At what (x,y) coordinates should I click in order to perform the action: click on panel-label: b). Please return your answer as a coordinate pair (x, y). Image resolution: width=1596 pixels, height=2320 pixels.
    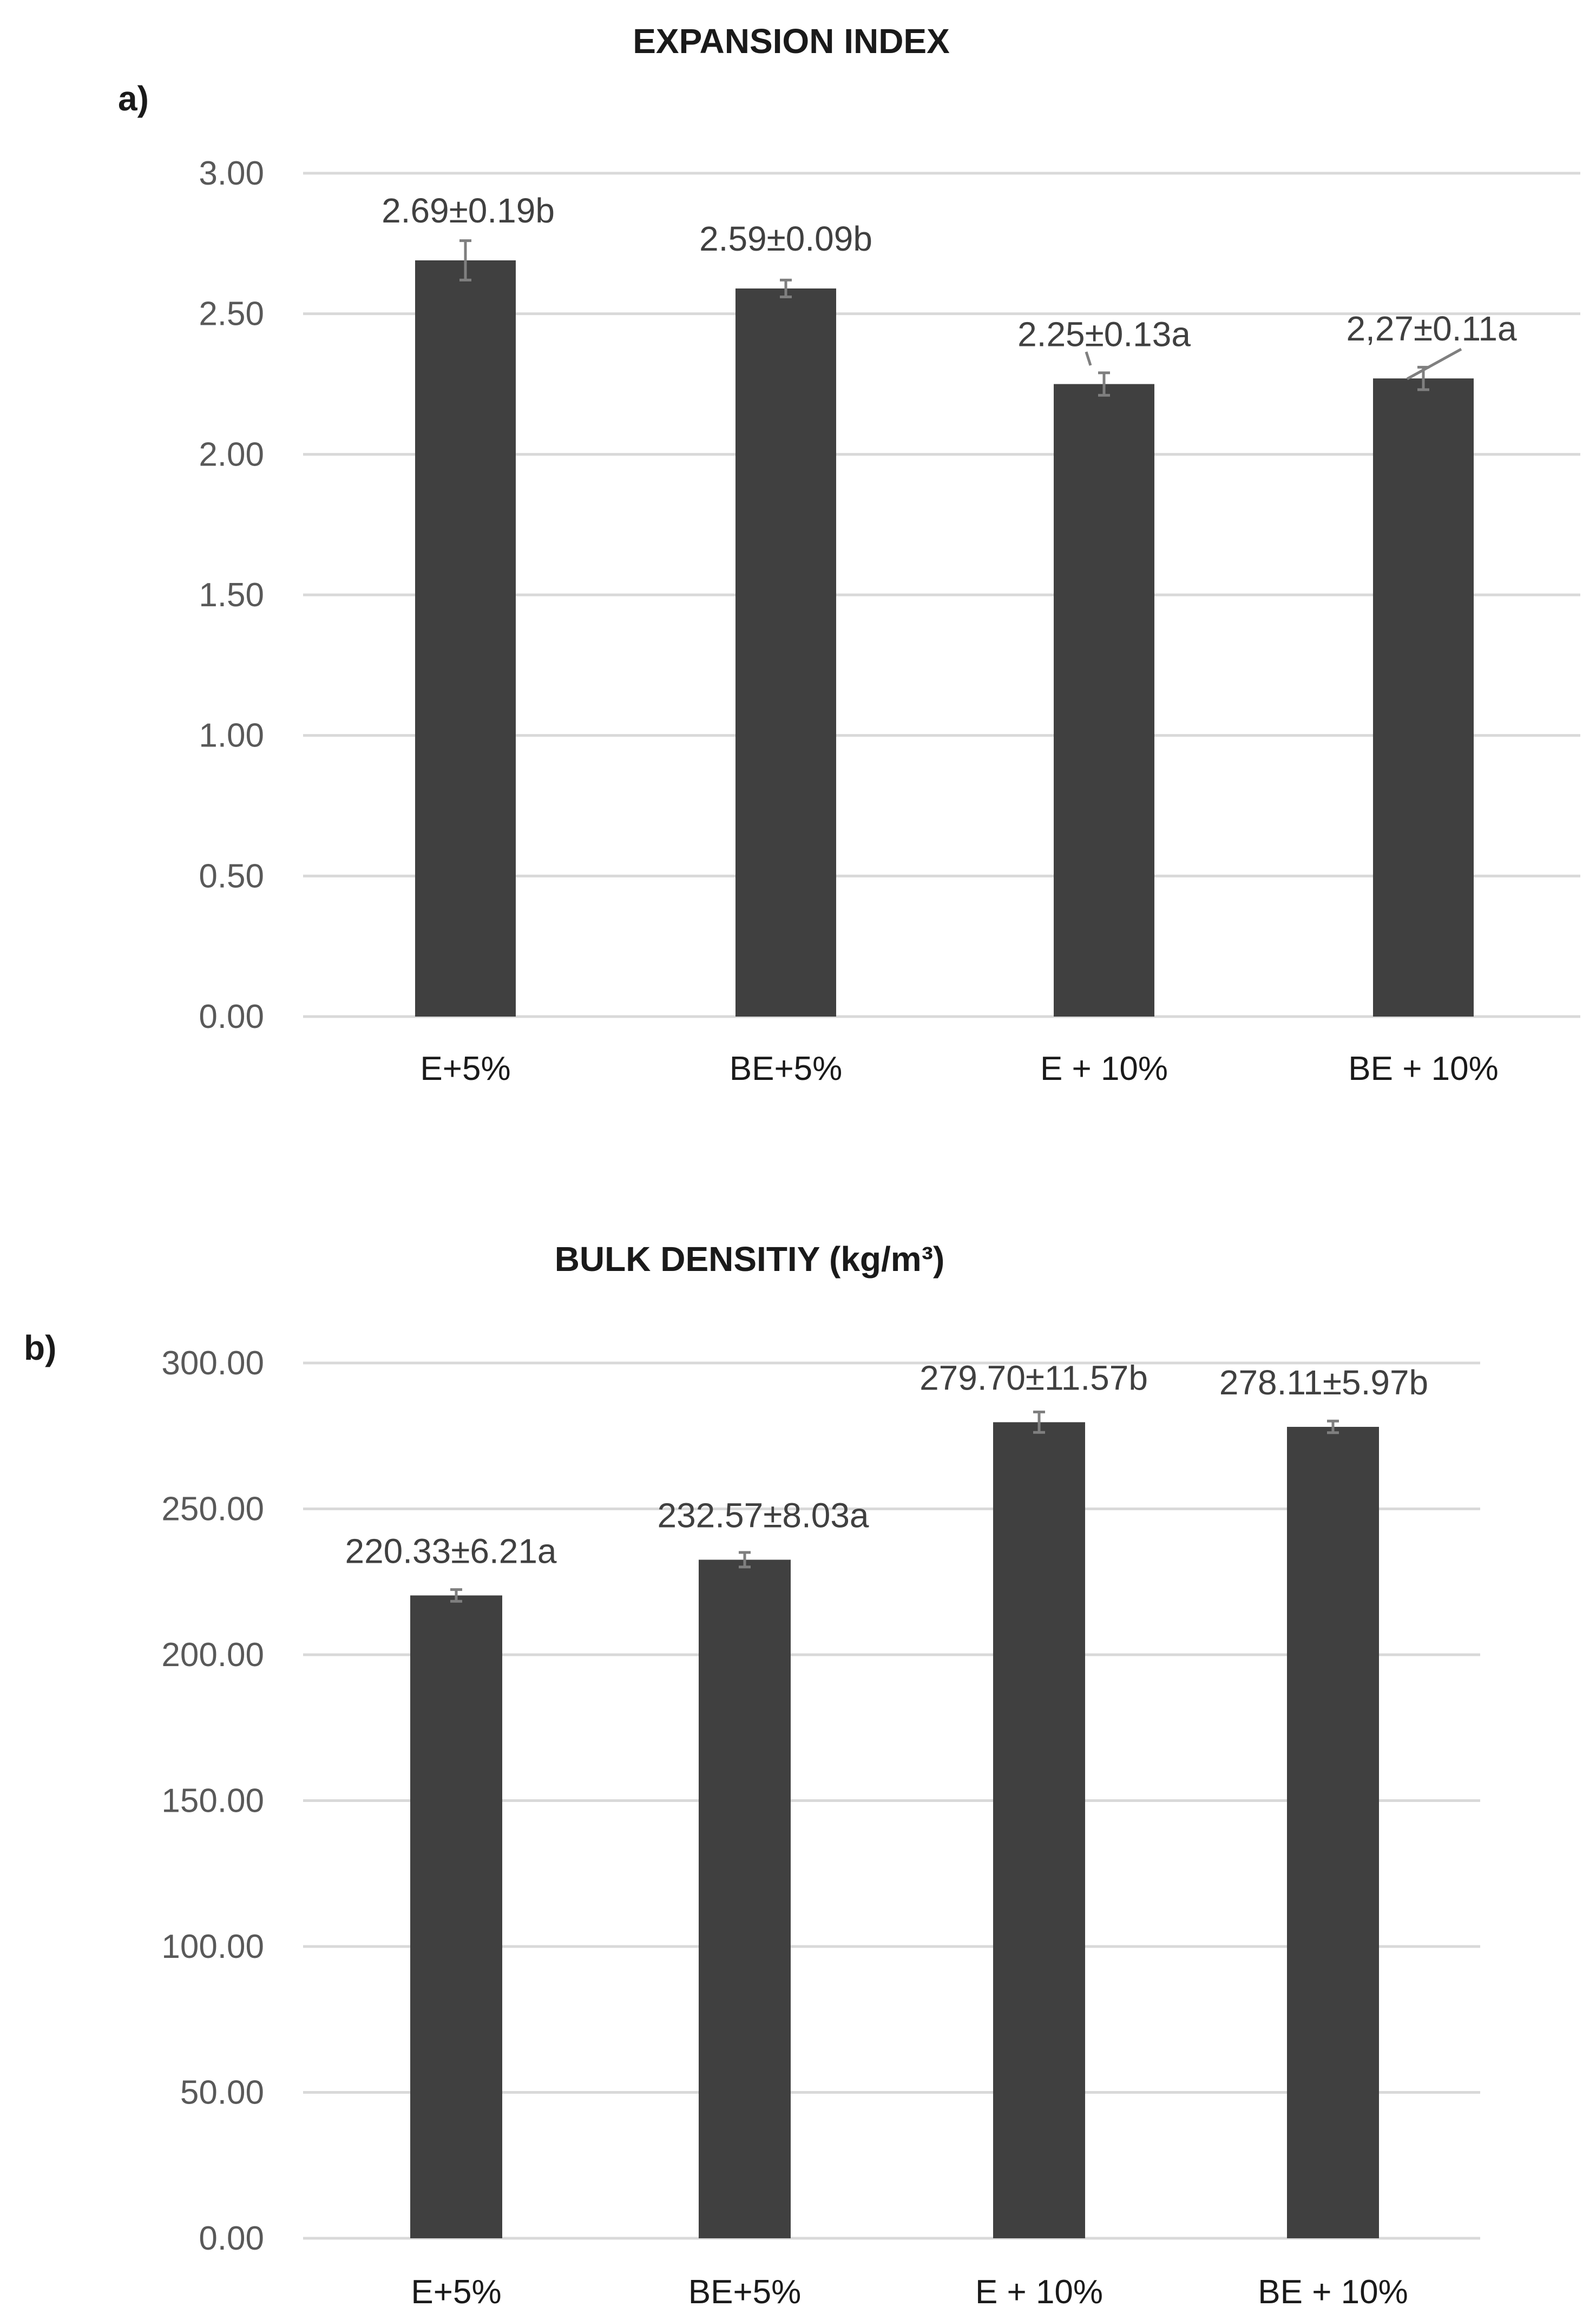
    Looking at the image, I should click on (40, 1347).